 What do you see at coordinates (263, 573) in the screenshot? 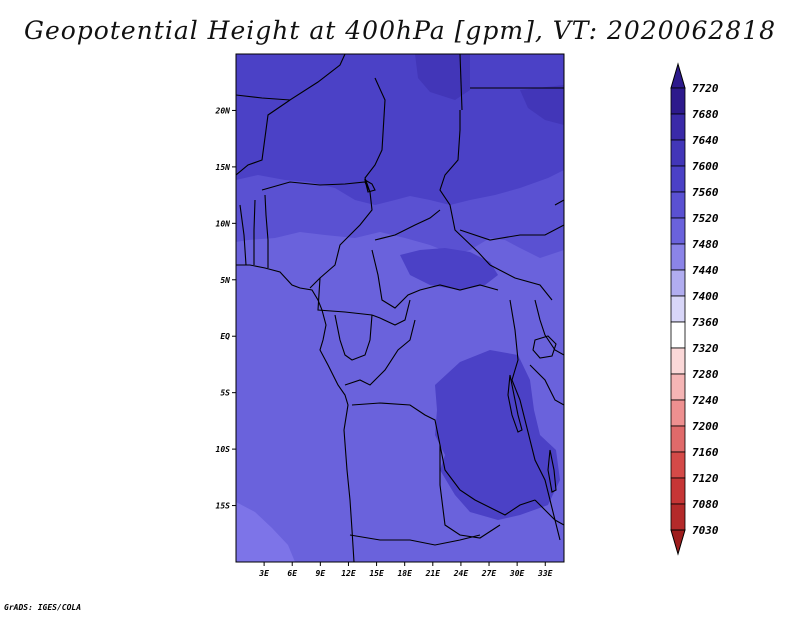
I see `lon-tick-label: 3E` at bounding box center [263, 573].